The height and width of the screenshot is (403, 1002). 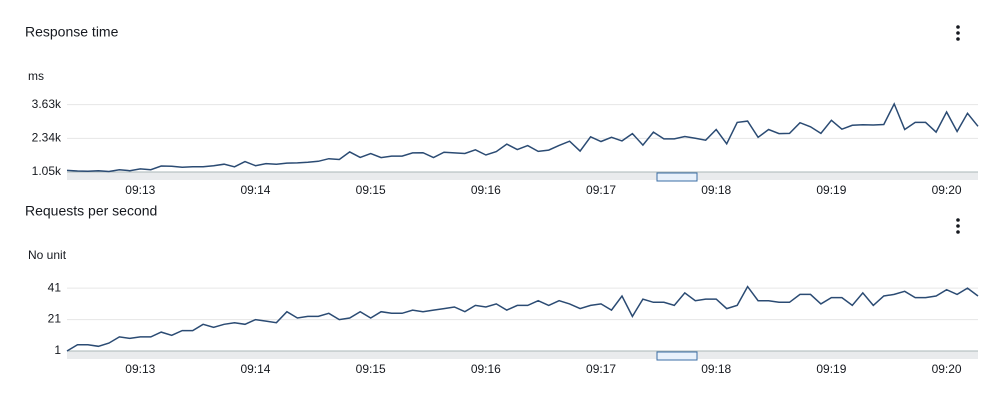 What do you see at coordinates (55, 287) in the screenshot?
I see `y-tick-label: 41` at bounding box center [55, 287].